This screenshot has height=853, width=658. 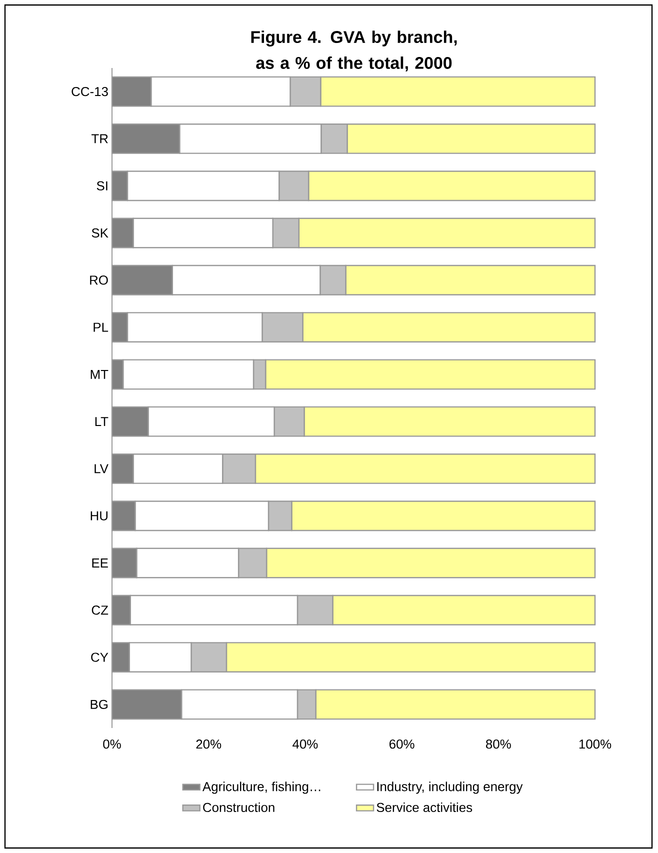 What do you see at coordinates (112, 744) in the screenshot?
I see `x-tick-label: 0%` at bounding box center [112, 744].